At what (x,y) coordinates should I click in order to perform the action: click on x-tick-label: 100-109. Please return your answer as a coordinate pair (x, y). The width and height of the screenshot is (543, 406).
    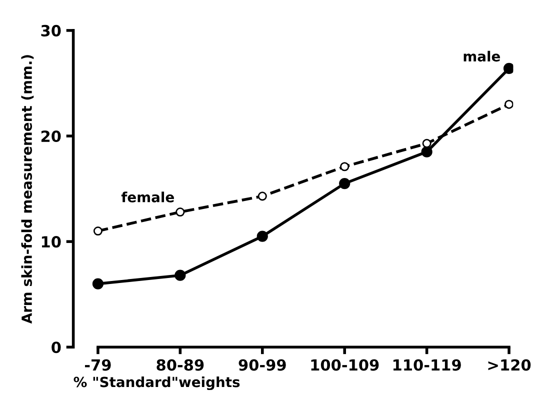
    Looking at the image, I should click on (345, 365).